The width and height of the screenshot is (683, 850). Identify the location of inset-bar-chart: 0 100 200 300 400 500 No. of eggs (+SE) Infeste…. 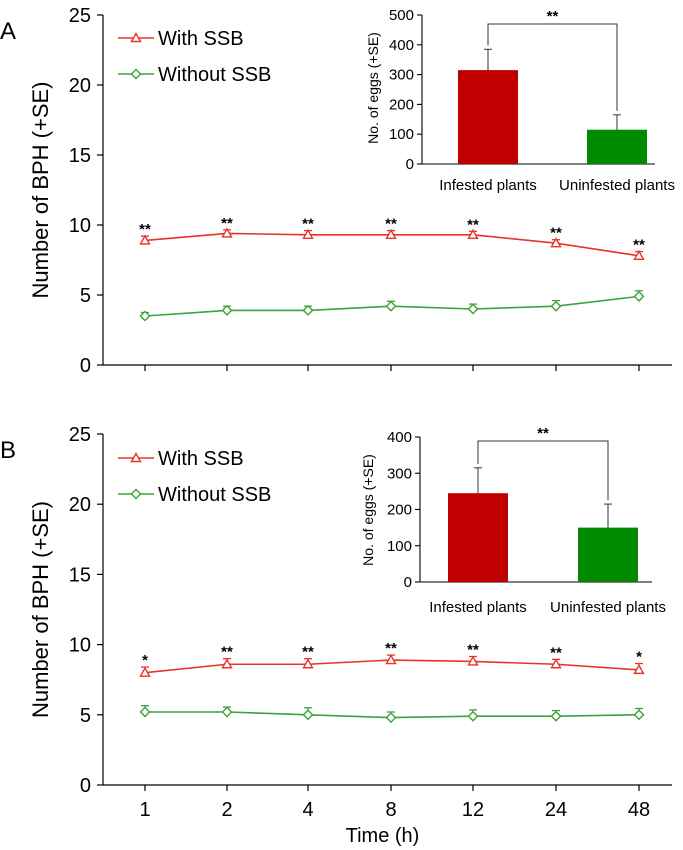
(520, 100).